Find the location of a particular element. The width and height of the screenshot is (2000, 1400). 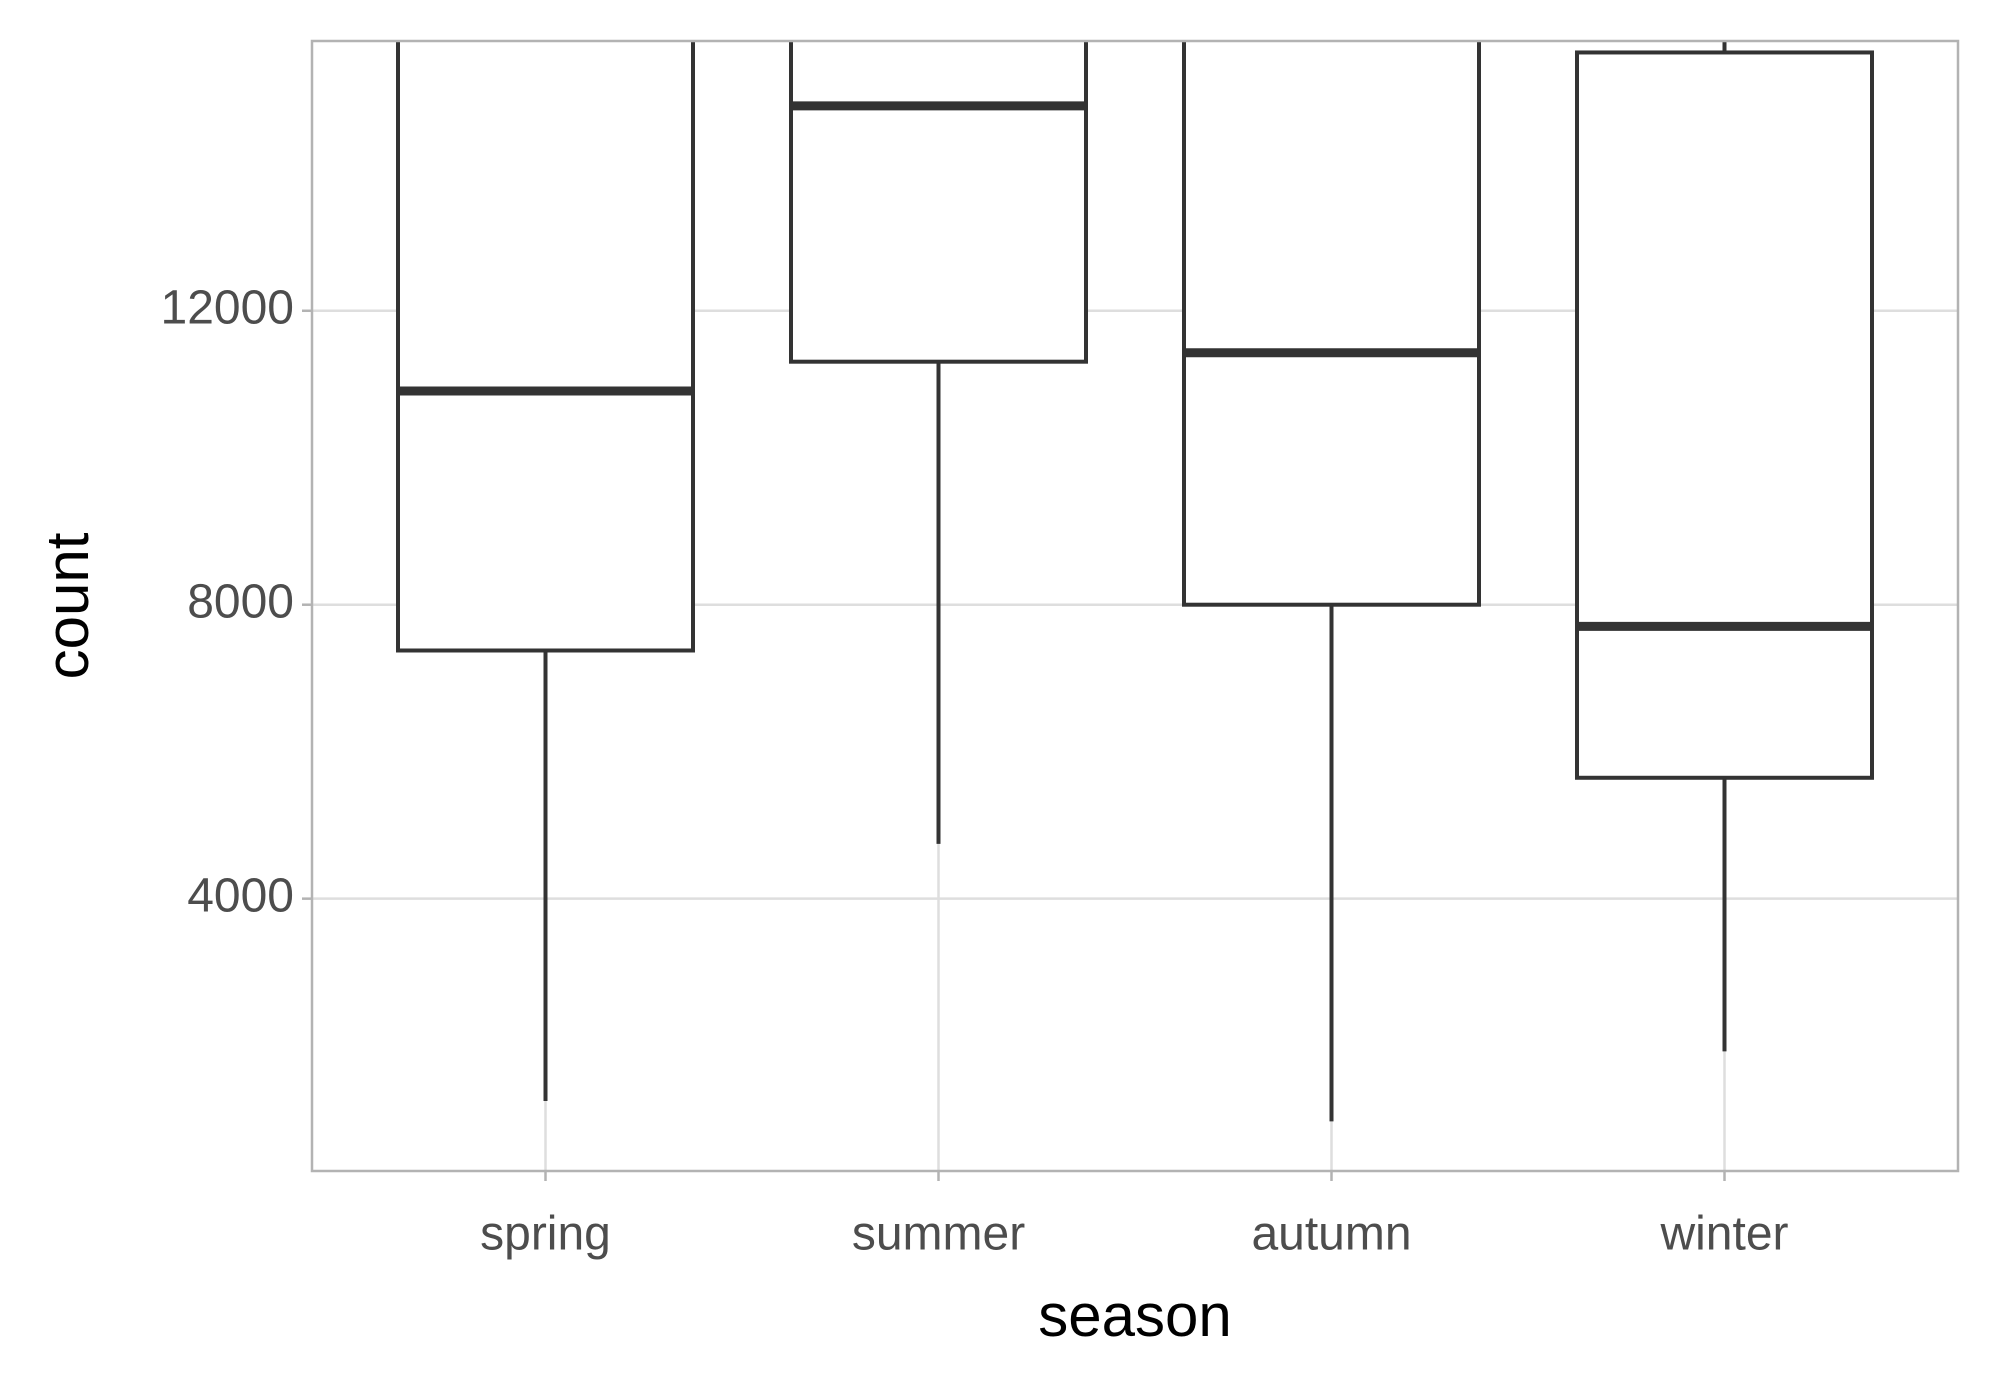

x-tick-label: summer is located at coordinates (938, 1234).